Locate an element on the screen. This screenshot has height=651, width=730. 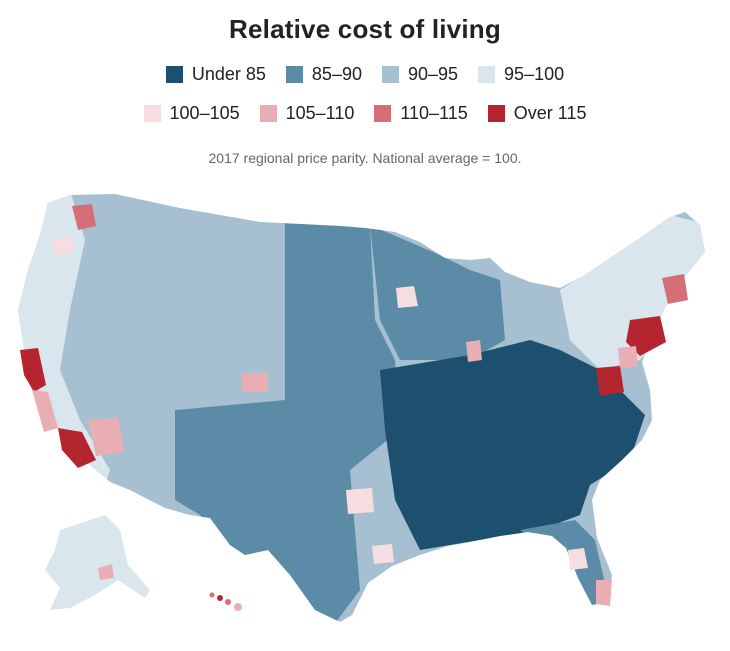
metro-philadelphia is located at coordinates (628, 357).